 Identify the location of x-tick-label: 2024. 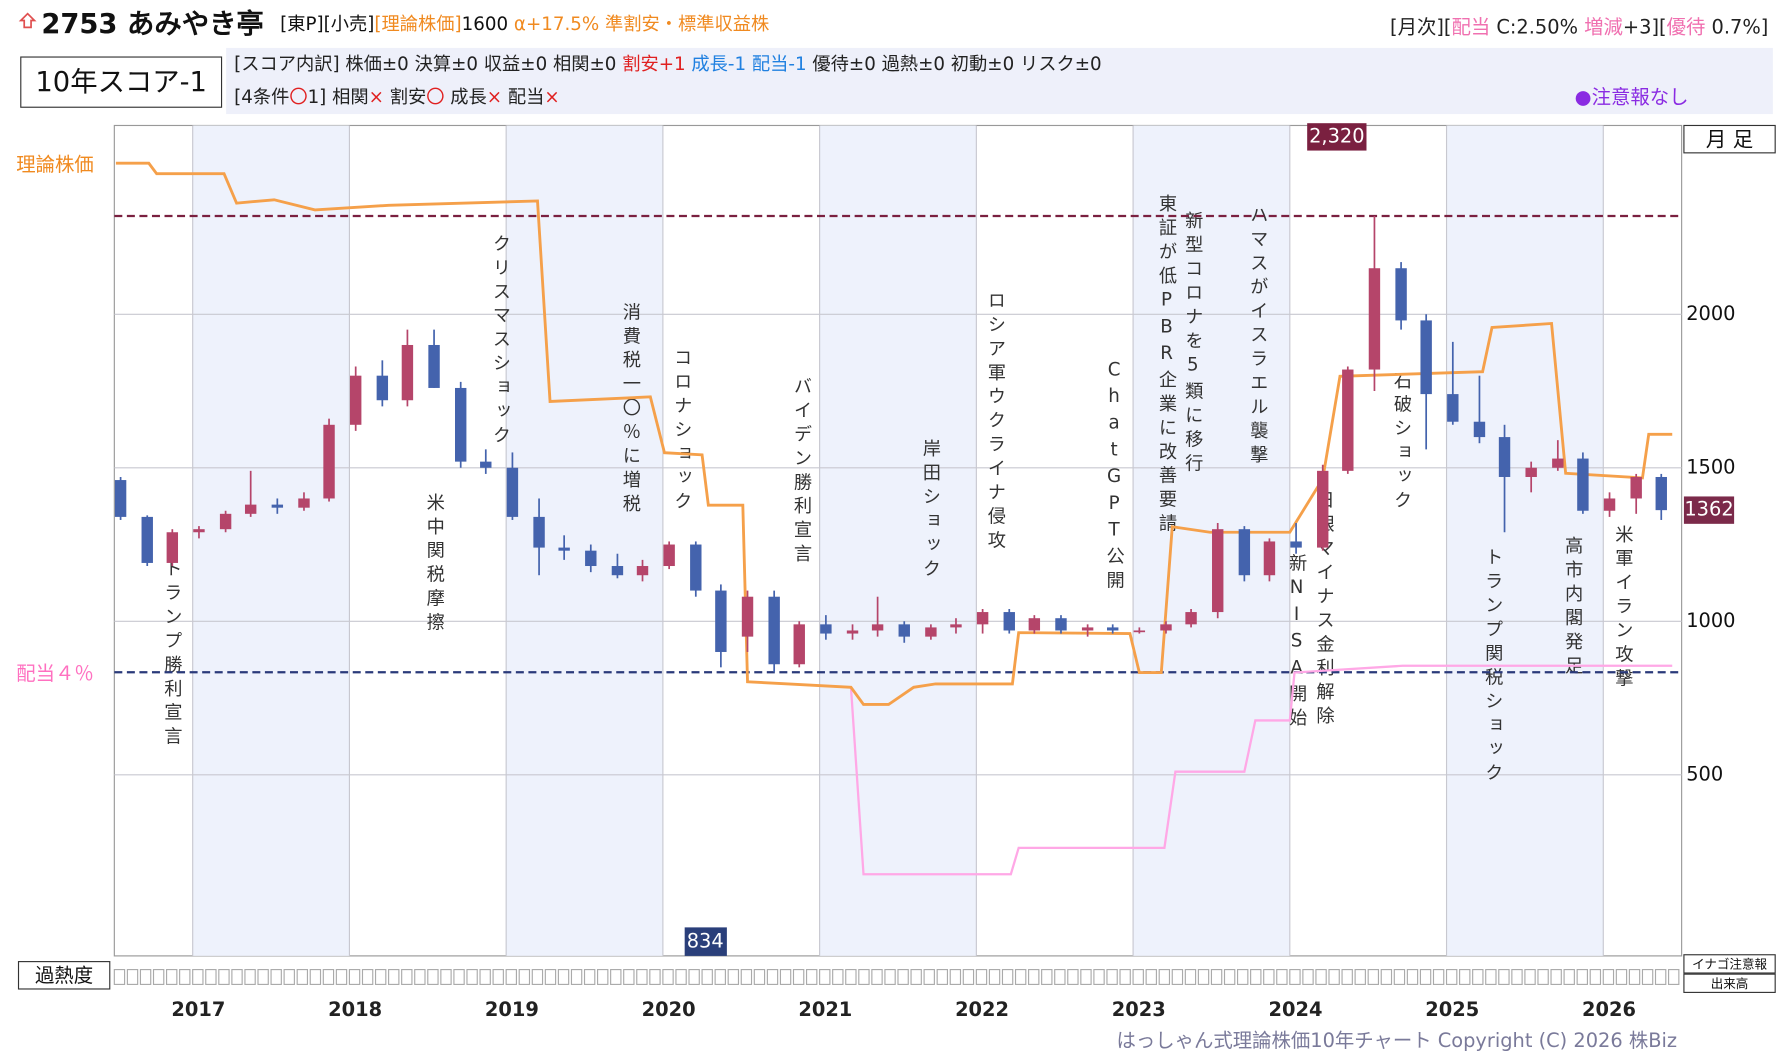
(1296, 1009).